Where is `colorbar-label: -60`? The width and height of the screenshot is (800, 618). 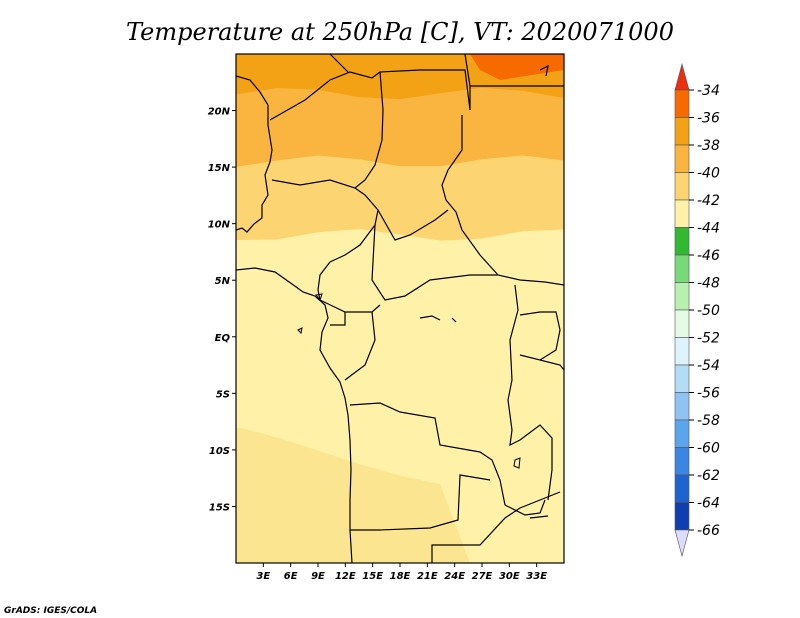
colorbar-label: -60 is located at coordinates (708, 449).